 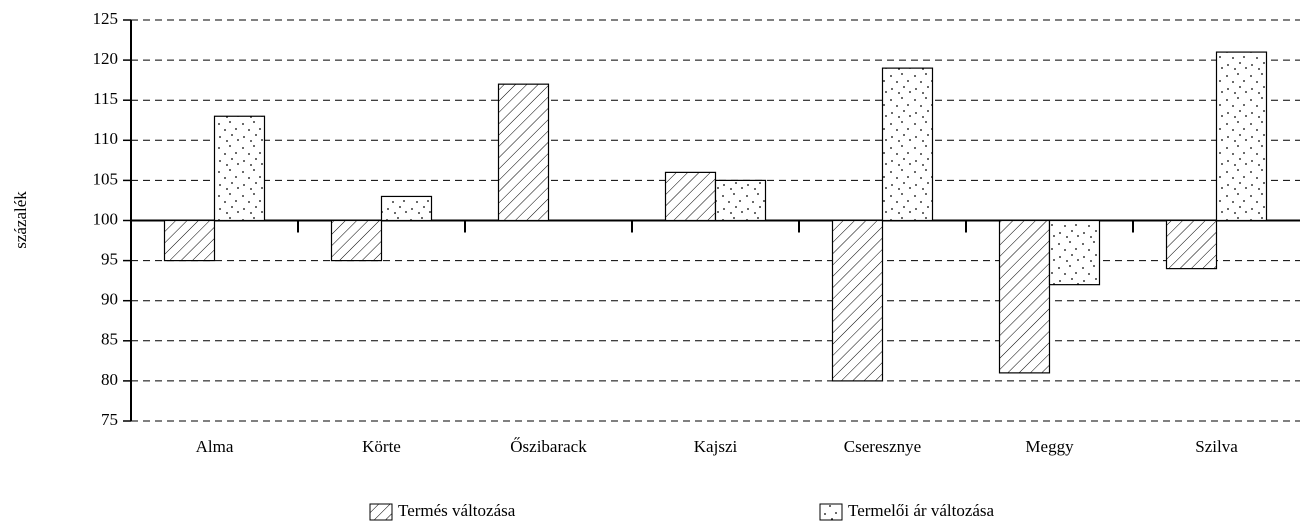 I want to click on y-tick-label: 100, so click(x=106, y=218).